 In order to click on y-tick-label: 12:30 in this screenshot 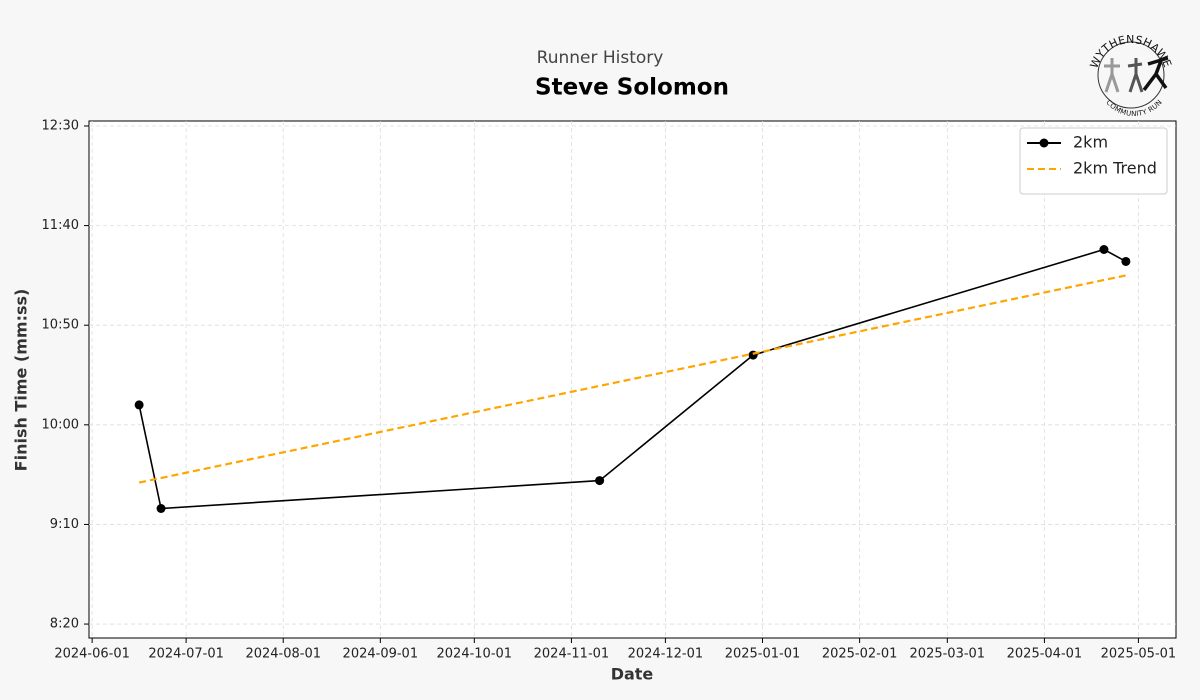, I will do `click(60, 125)`.